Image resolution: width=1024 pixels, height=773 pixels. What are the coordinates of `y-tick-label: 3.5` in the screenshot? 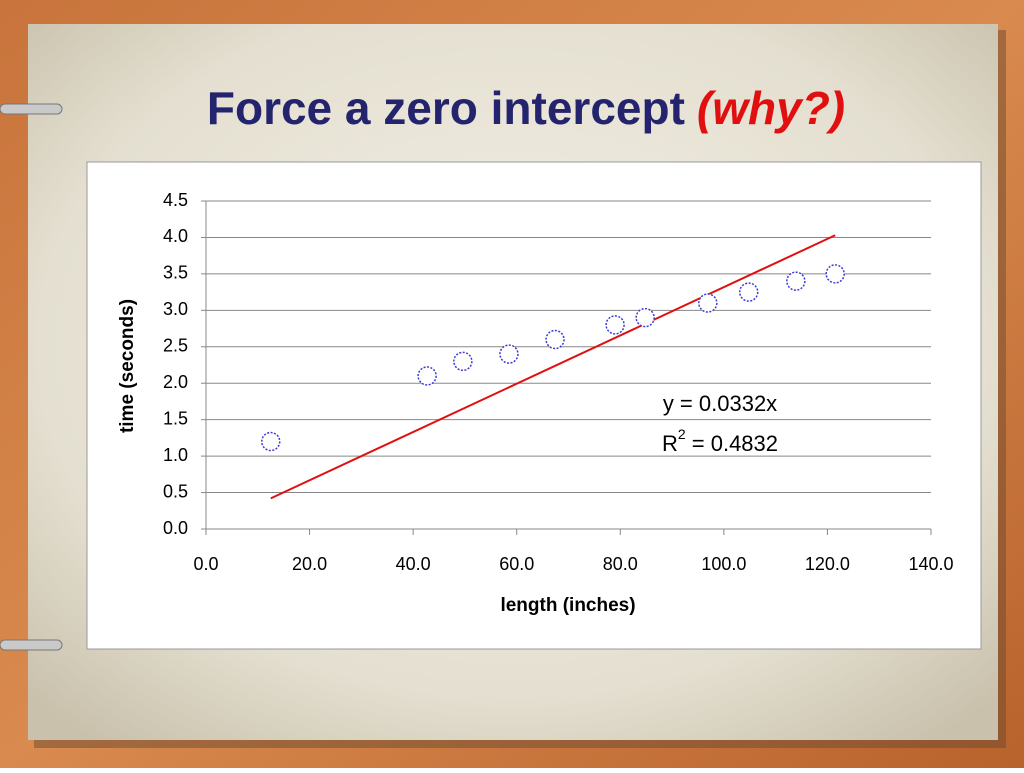 It's located at (175, 273).